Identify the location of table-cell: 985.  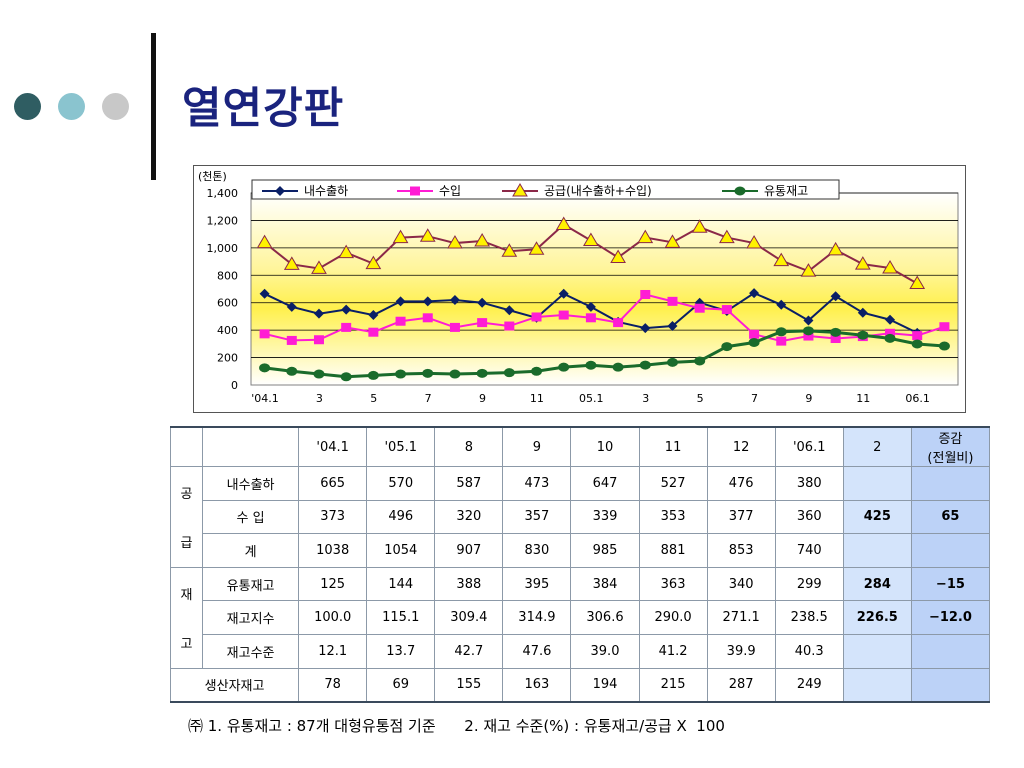
(605, 550).